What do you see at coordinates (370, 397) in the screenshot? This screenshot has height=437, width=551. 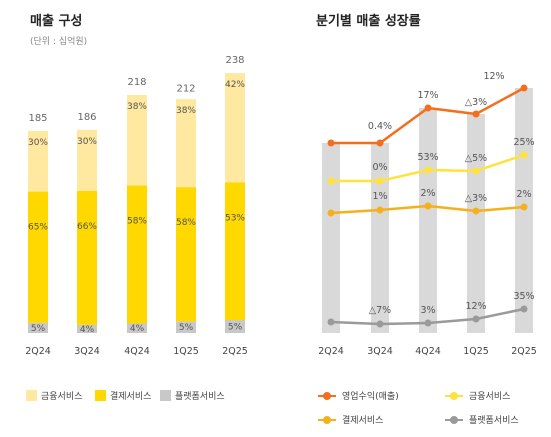 I see `legend-label-revenue: 영업수익(매출)` at bounding box center [370, 397].